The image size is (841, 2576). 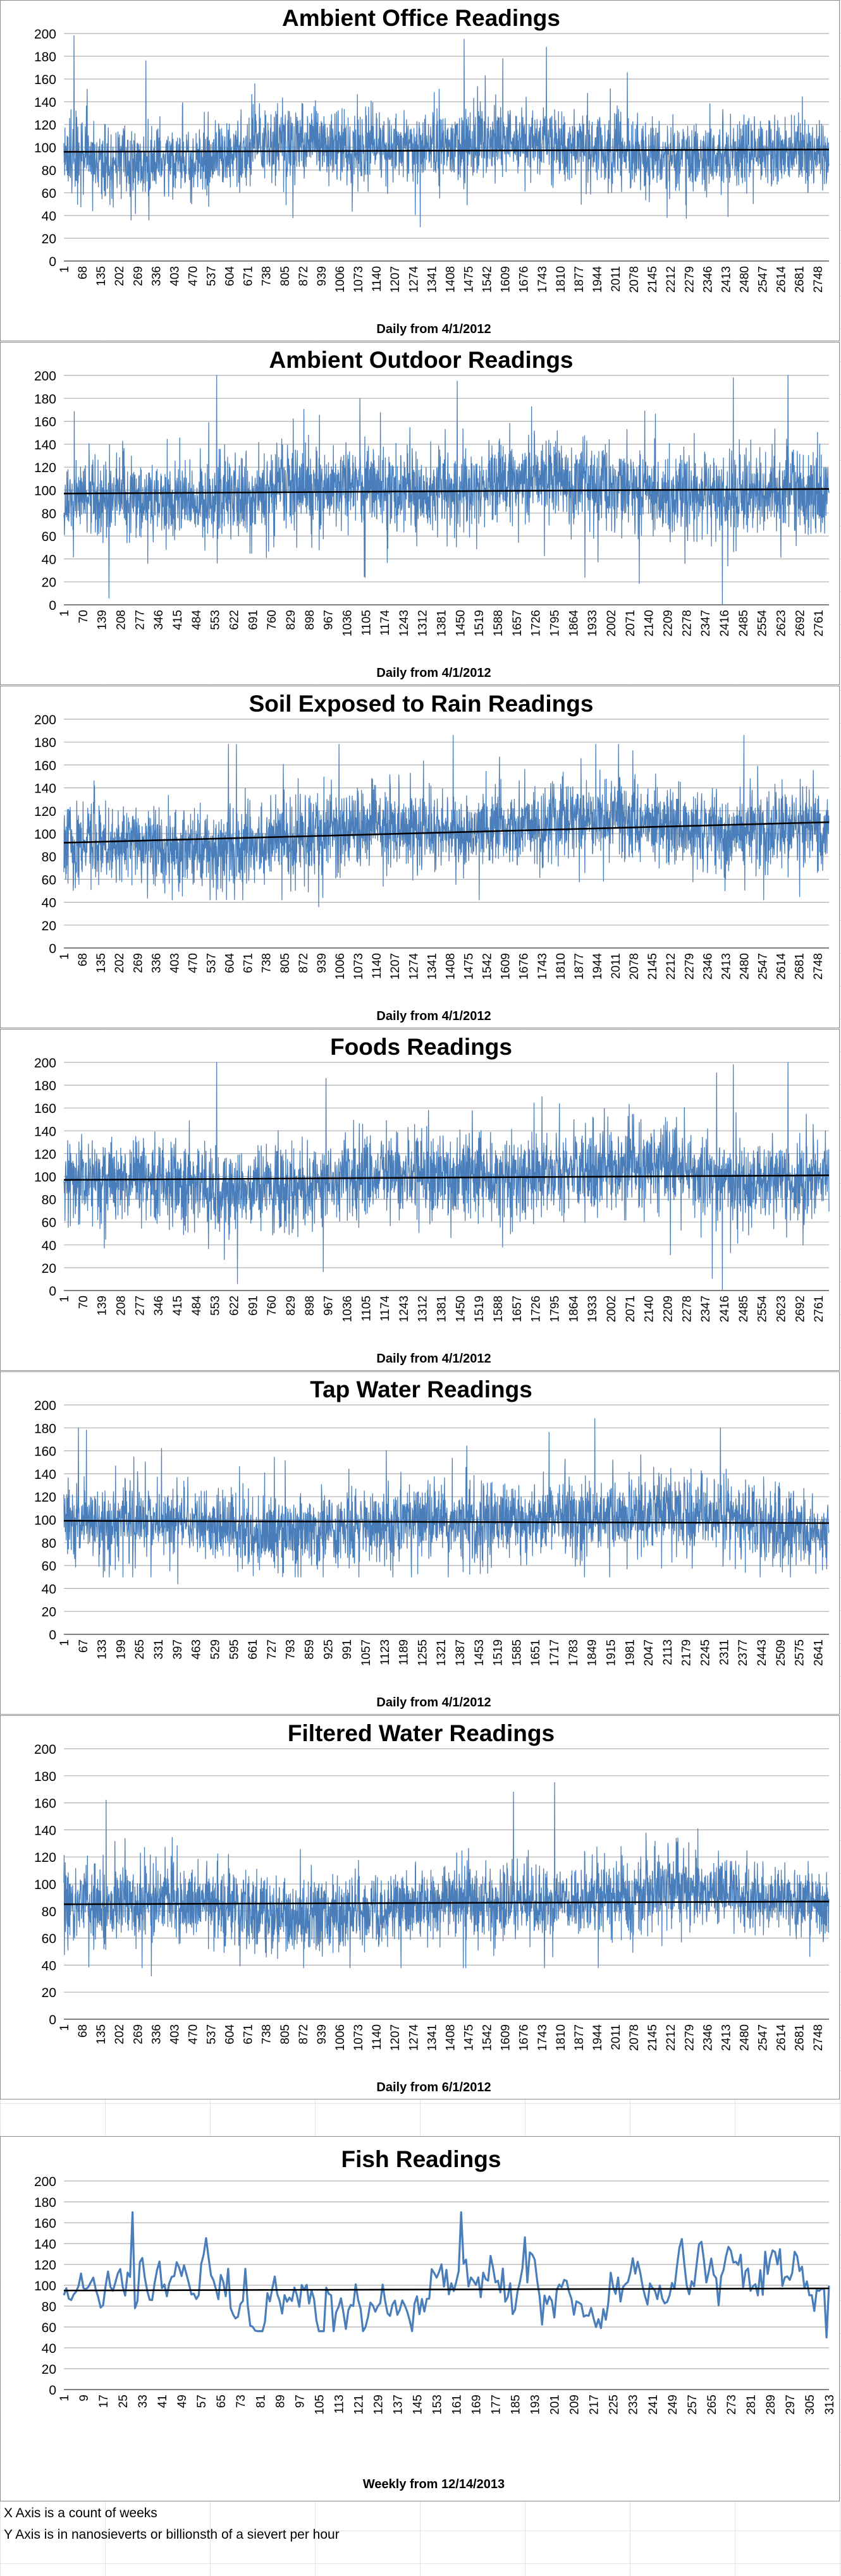 I want to click on x-tick-label: 169, so click(x=477, y=2405).